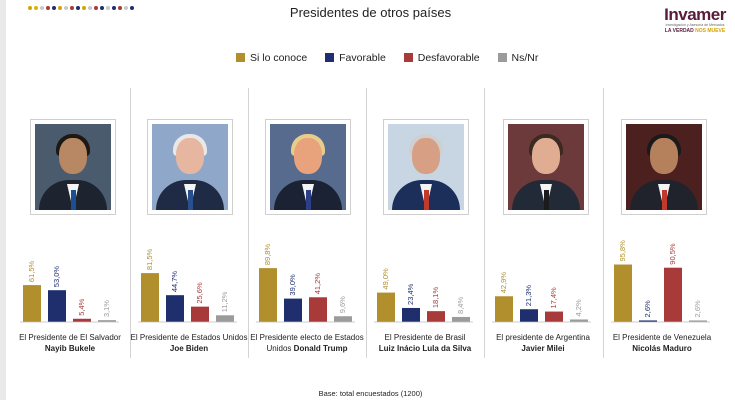 The width and height of the screenshot is (735, 400). Describe the element at coordinates (543, 337) in the screenshot. I see `category-title: El presidente de Argentina` at that location.